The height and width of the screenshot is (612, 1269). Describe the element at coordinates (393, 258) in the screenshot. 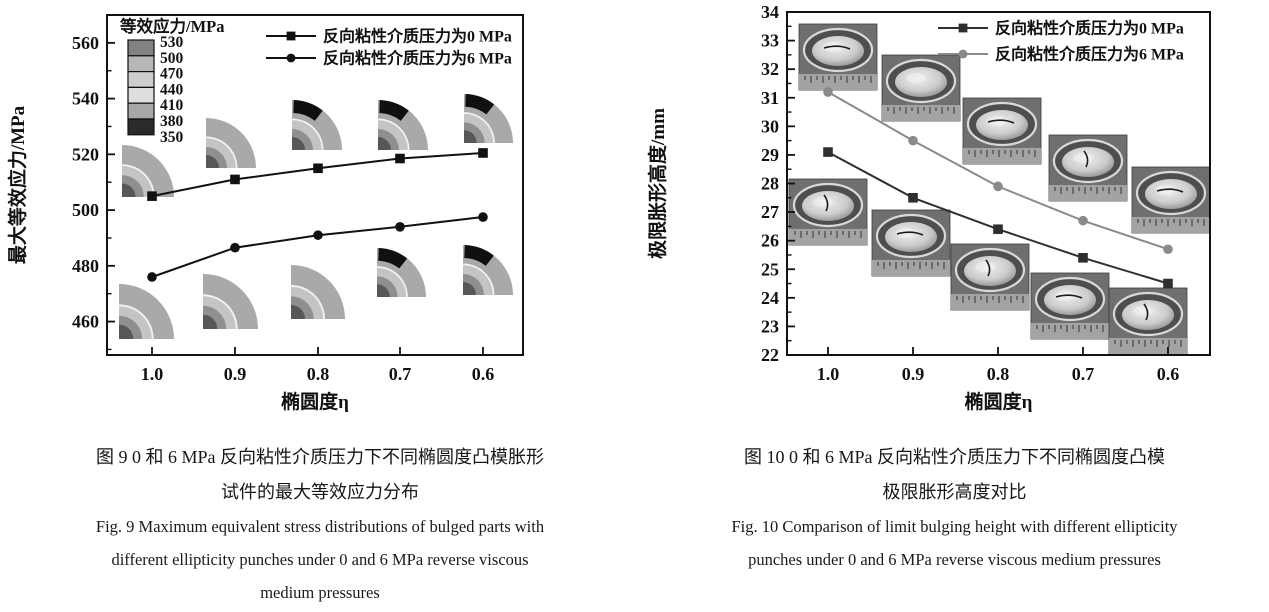

I see `failure-black-region` at that location.